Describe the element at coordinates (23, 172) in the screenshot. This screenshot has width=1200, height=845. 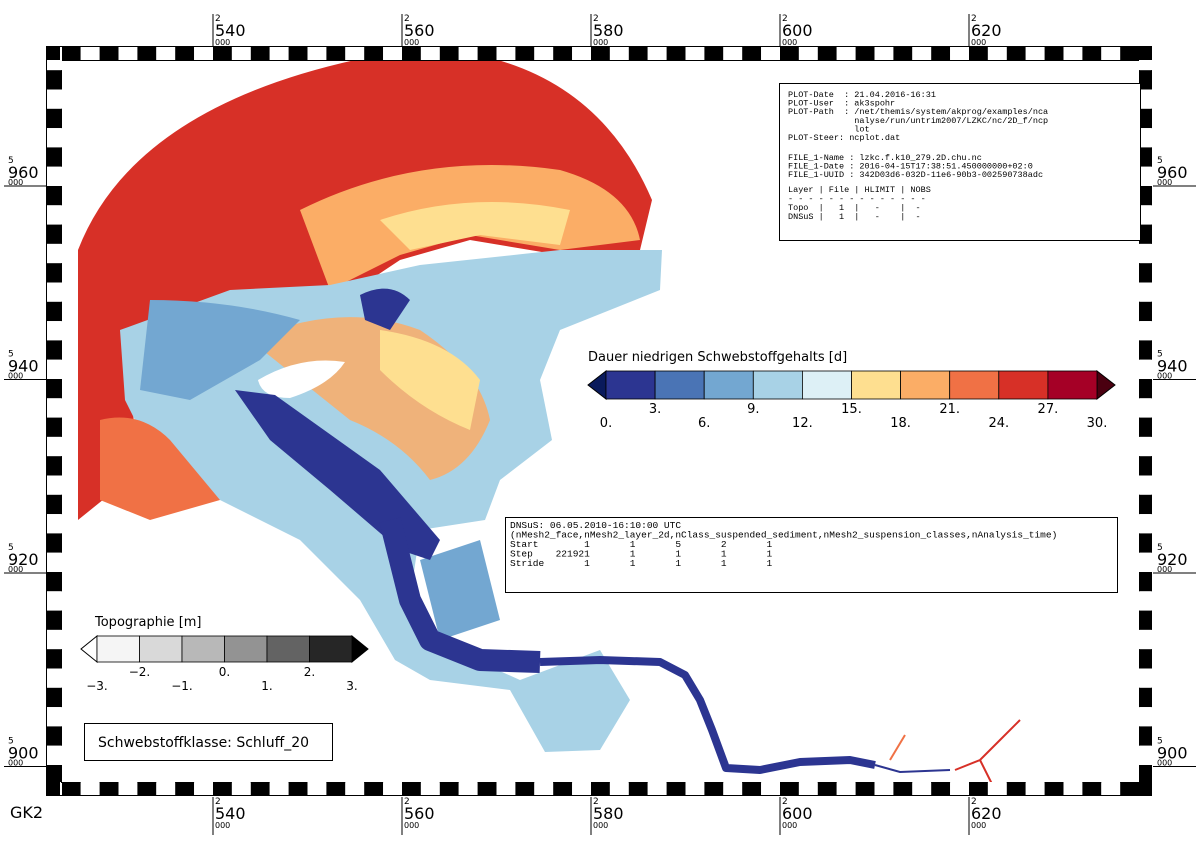
I see `grid-label-main: 960` at that location.